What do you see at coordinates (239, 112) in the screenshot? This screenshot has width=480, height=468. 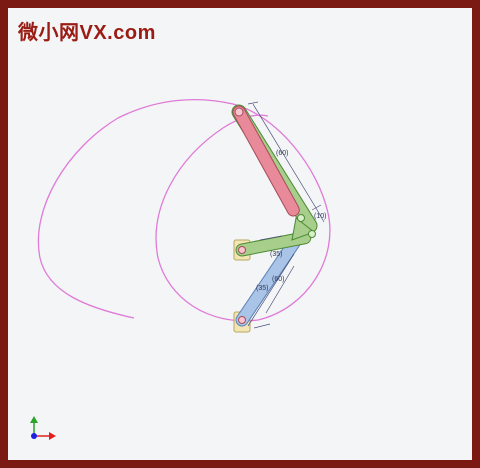 I see `joint-top` at bounding box center [239, 112].